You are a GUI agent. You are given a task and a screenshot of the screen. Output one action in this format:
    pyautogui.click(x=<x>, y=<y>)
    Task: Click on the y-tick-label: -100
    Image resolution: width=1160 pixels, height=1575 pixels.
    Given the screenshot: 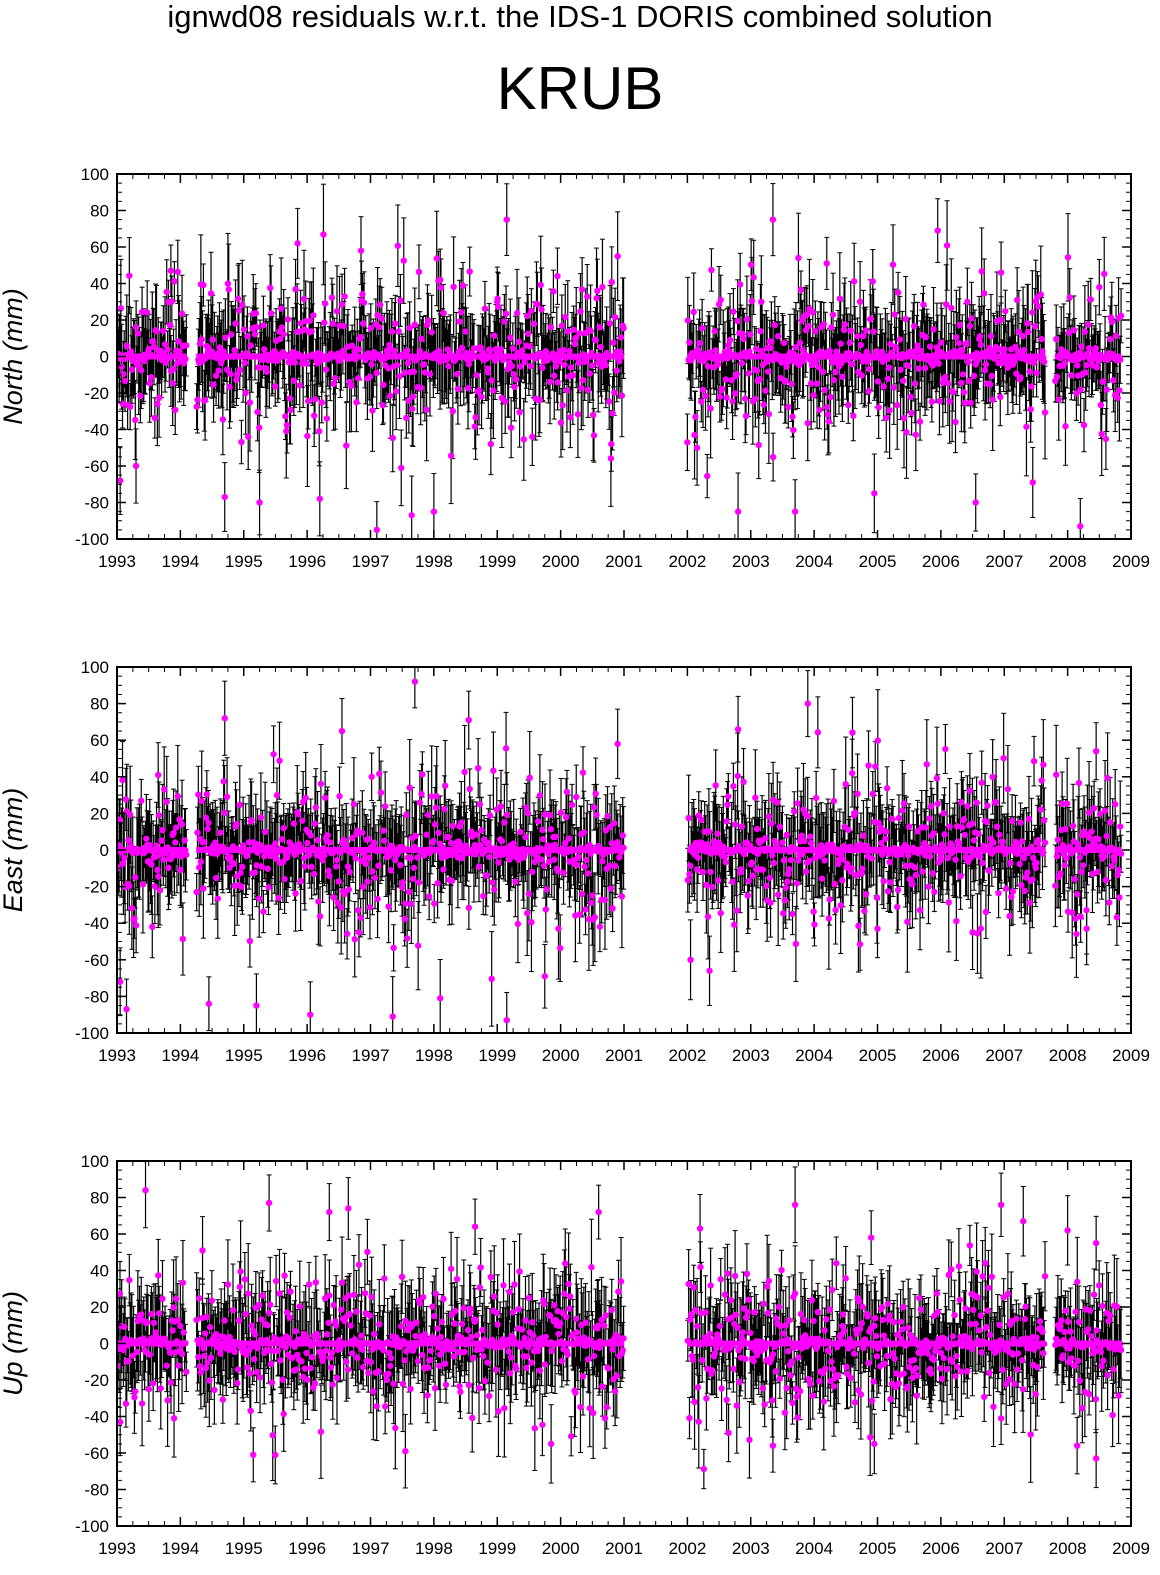 What is the action you would take?
    pyautogui.click(x=92, y=539)
    